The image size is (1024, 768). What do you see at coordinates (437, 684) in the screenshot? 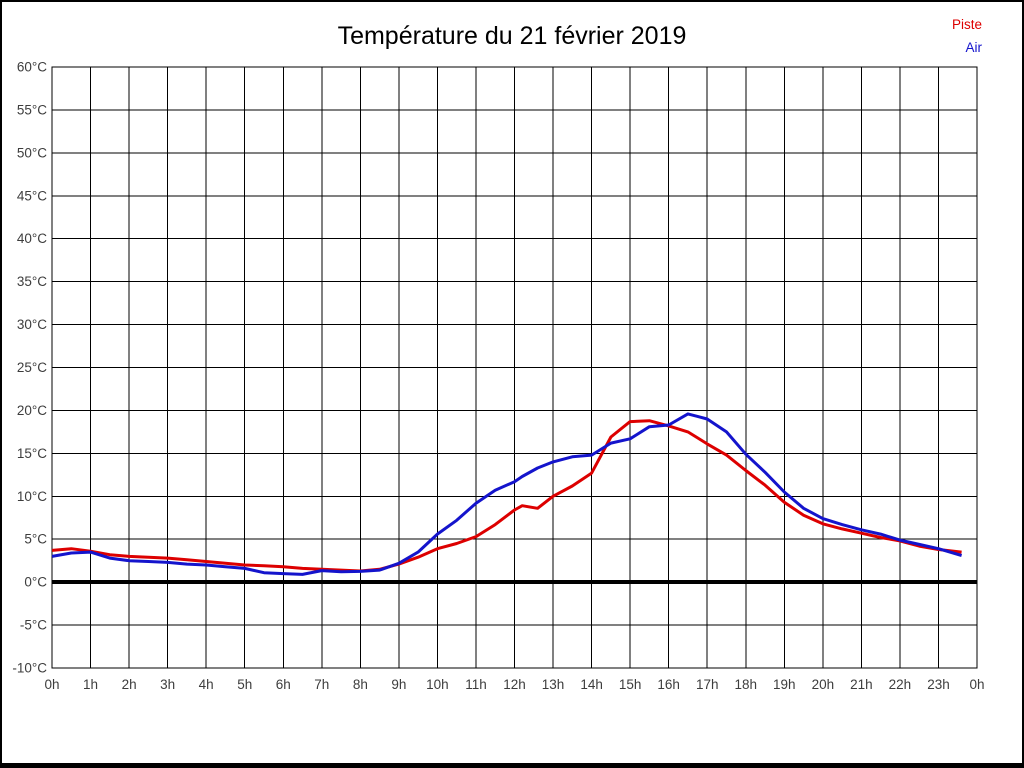
I see `x-tick-label: 10h` at bounding box center [437, 684].